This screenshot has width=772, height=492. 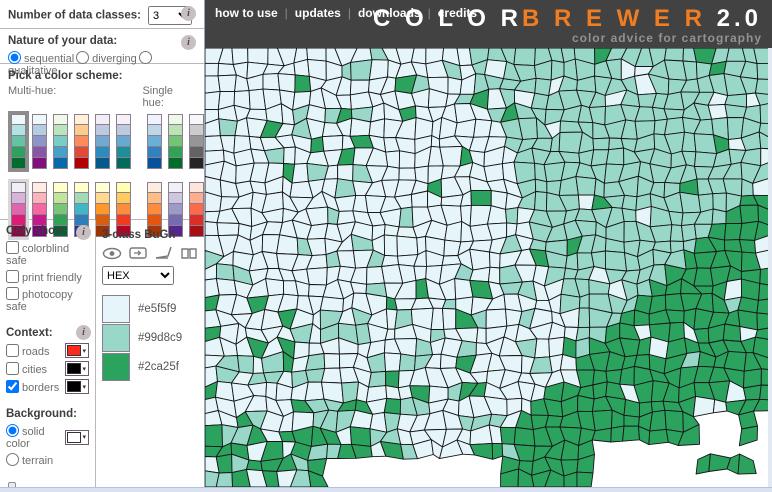 I want to click on nature-radio-sequential, so click(x=14, y=57).